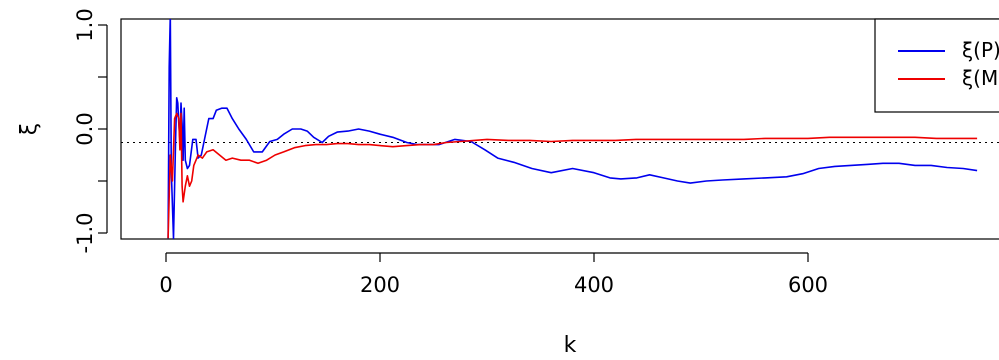  What do you see at coordinates (29, 129) in the screenshot?
I see `y-axis-title: ξ` at bounding box center [29, 129].